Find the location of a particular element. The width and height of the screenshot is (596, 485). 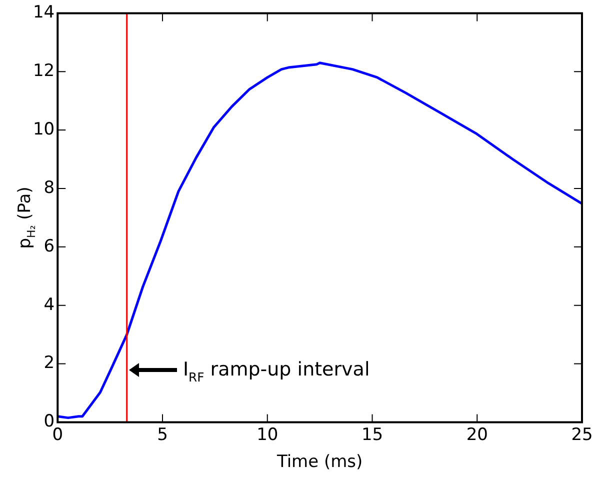

y-tick-label: 10 is located at coordinates (43, 129).